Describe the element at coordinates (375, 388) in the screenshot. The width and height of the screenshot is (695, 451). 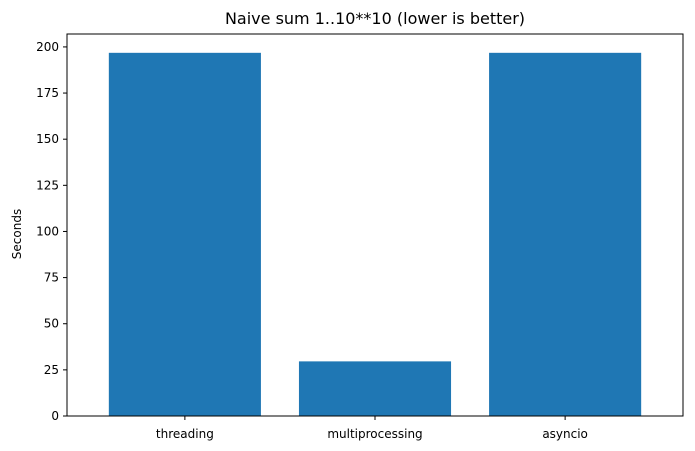
I see `bar-multiprocessing` at that location.